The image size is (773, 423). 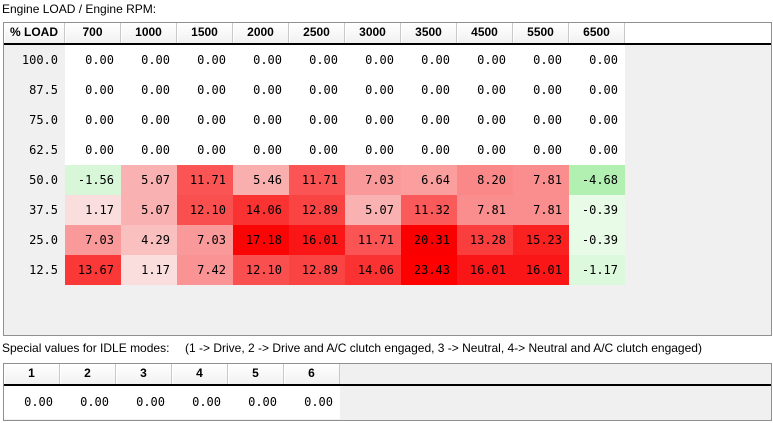 What do you see at coordinates (144, 374) in the screenshot?
I see `idle-mode-header: 3` at bounding box center [144, 374].